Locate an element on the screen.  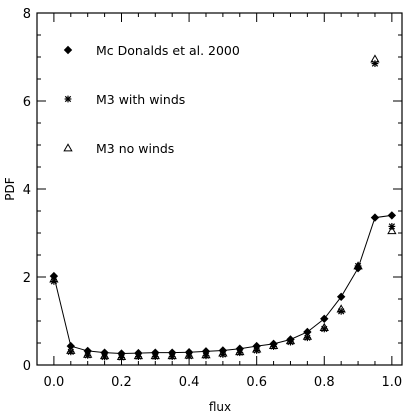
legend-label: Mc Donalds et al. 2000 is located at coordinates (168, 50).